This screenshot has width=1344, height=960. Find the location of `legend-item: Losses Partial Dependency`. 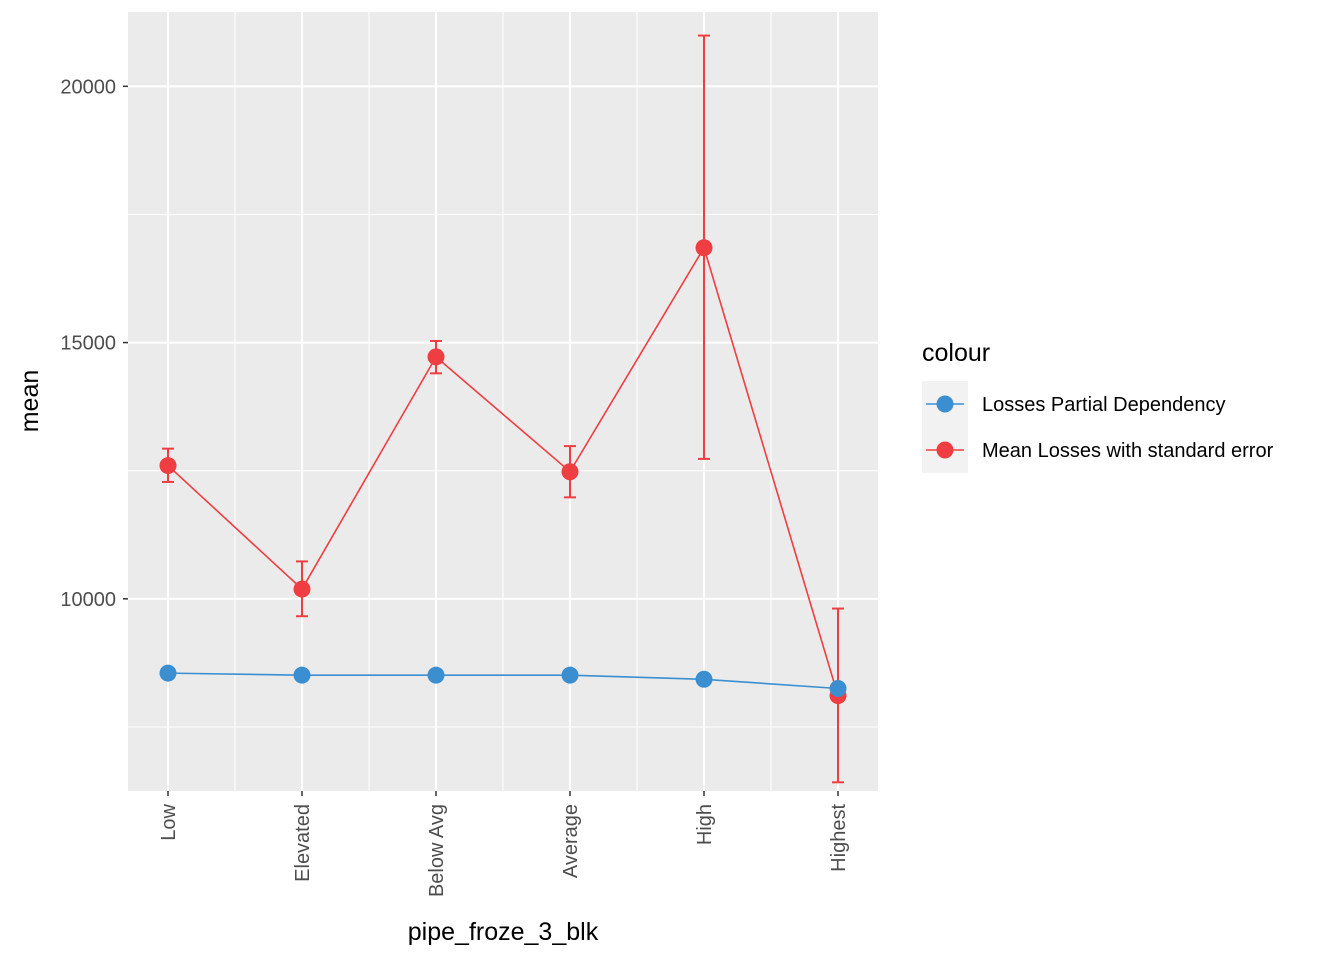

legend-item: Losses Partial Dependency is located at coordinates (1073, 404).